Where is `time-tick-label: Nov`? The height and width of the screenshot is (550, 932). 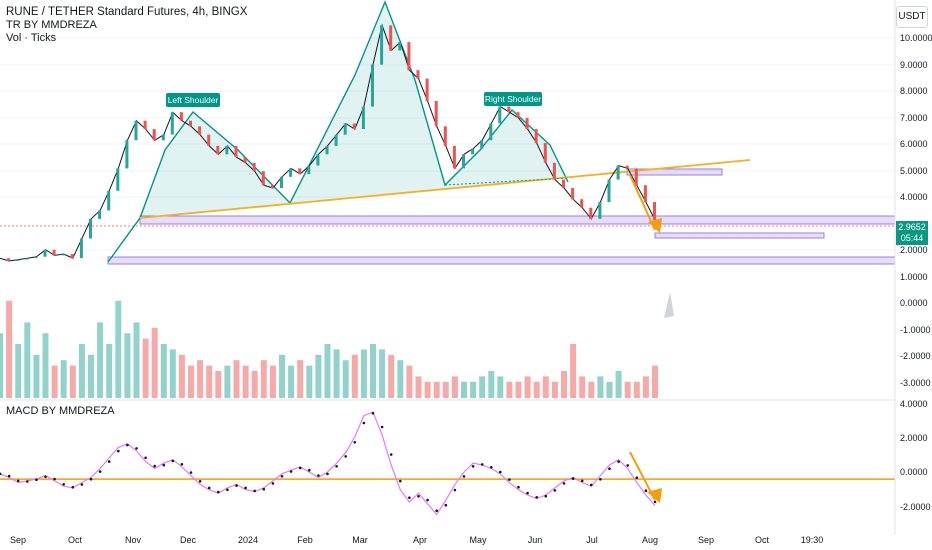
time-tick-label: Nov is located at coordinates (133, 540).